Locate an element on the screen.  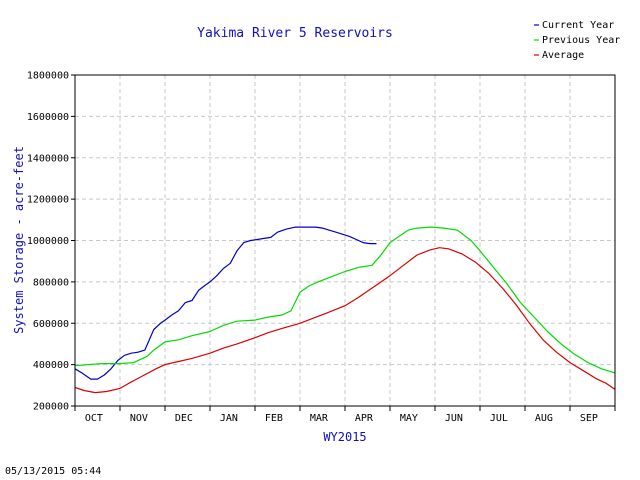
x-tick-label: MAR is located at coordinates (319, 418).